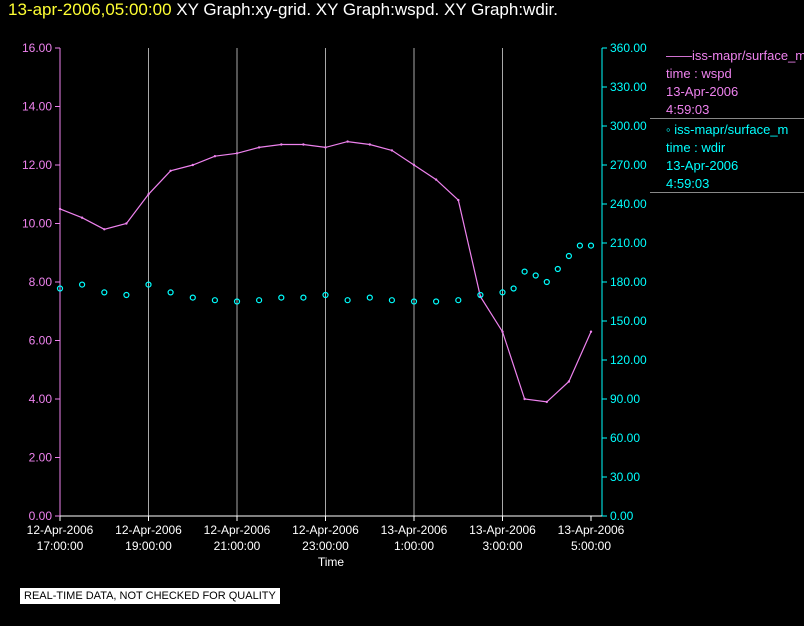  I want to click on y-right-tick-label: 60.00, so click(625, 438).